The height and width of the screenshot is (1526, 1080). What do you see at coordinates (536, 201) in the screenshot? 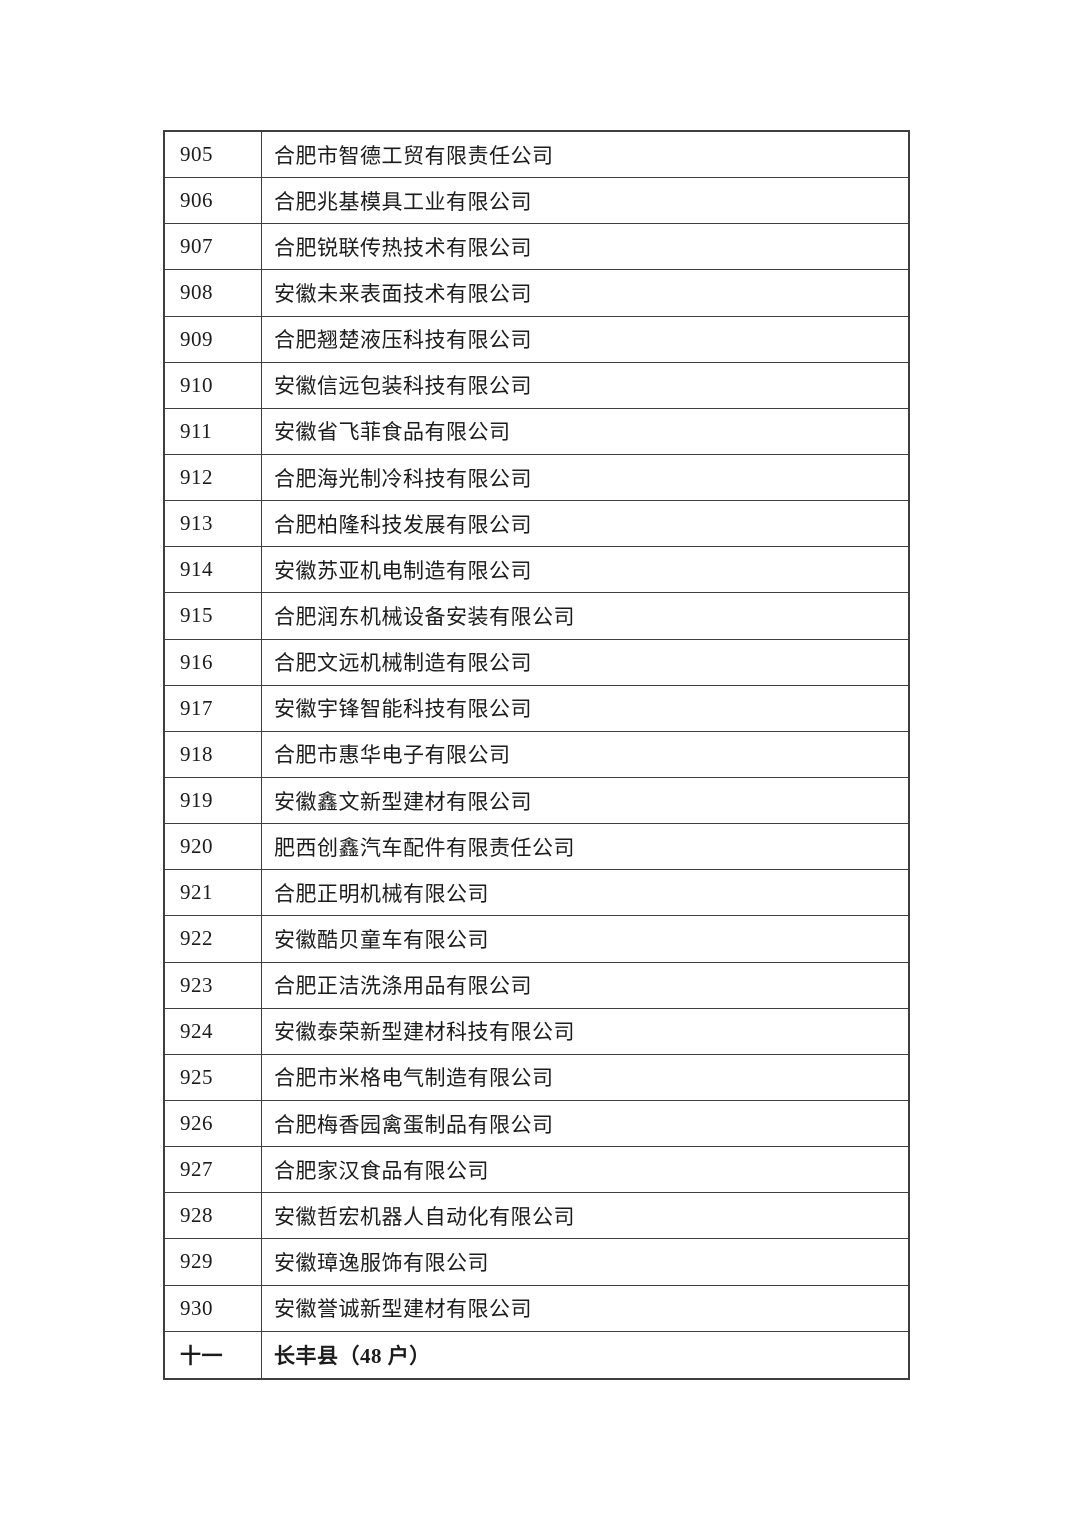
I see `table-row: 906 合肥兆基模具工业有限公司` at bounding box center [536, 201].